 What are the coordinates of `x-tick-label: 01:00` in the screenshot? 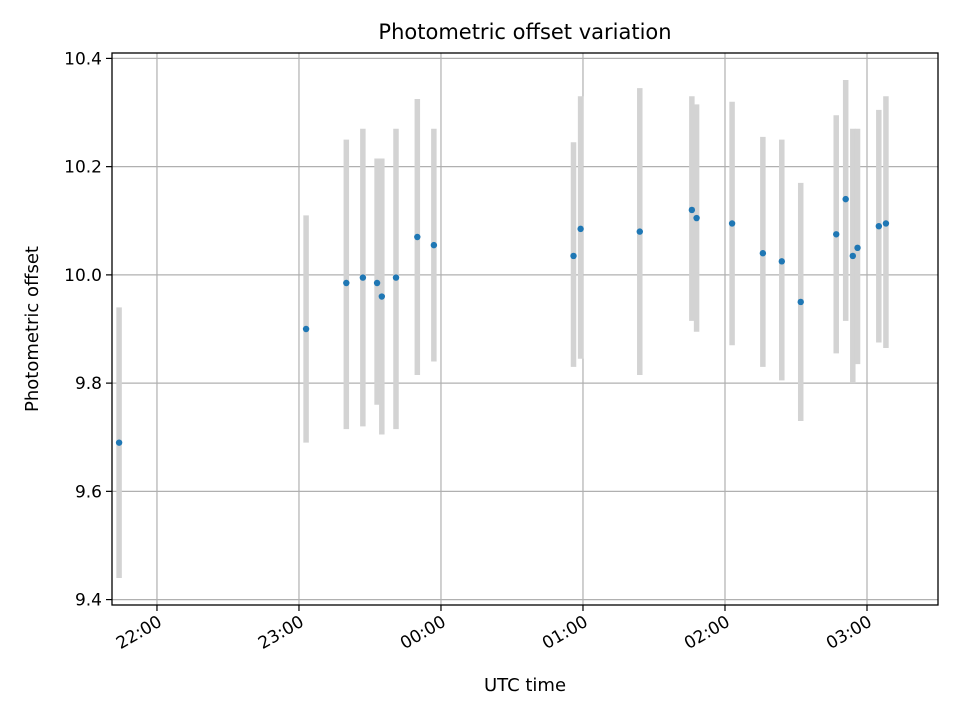 It's located at (565, 633).